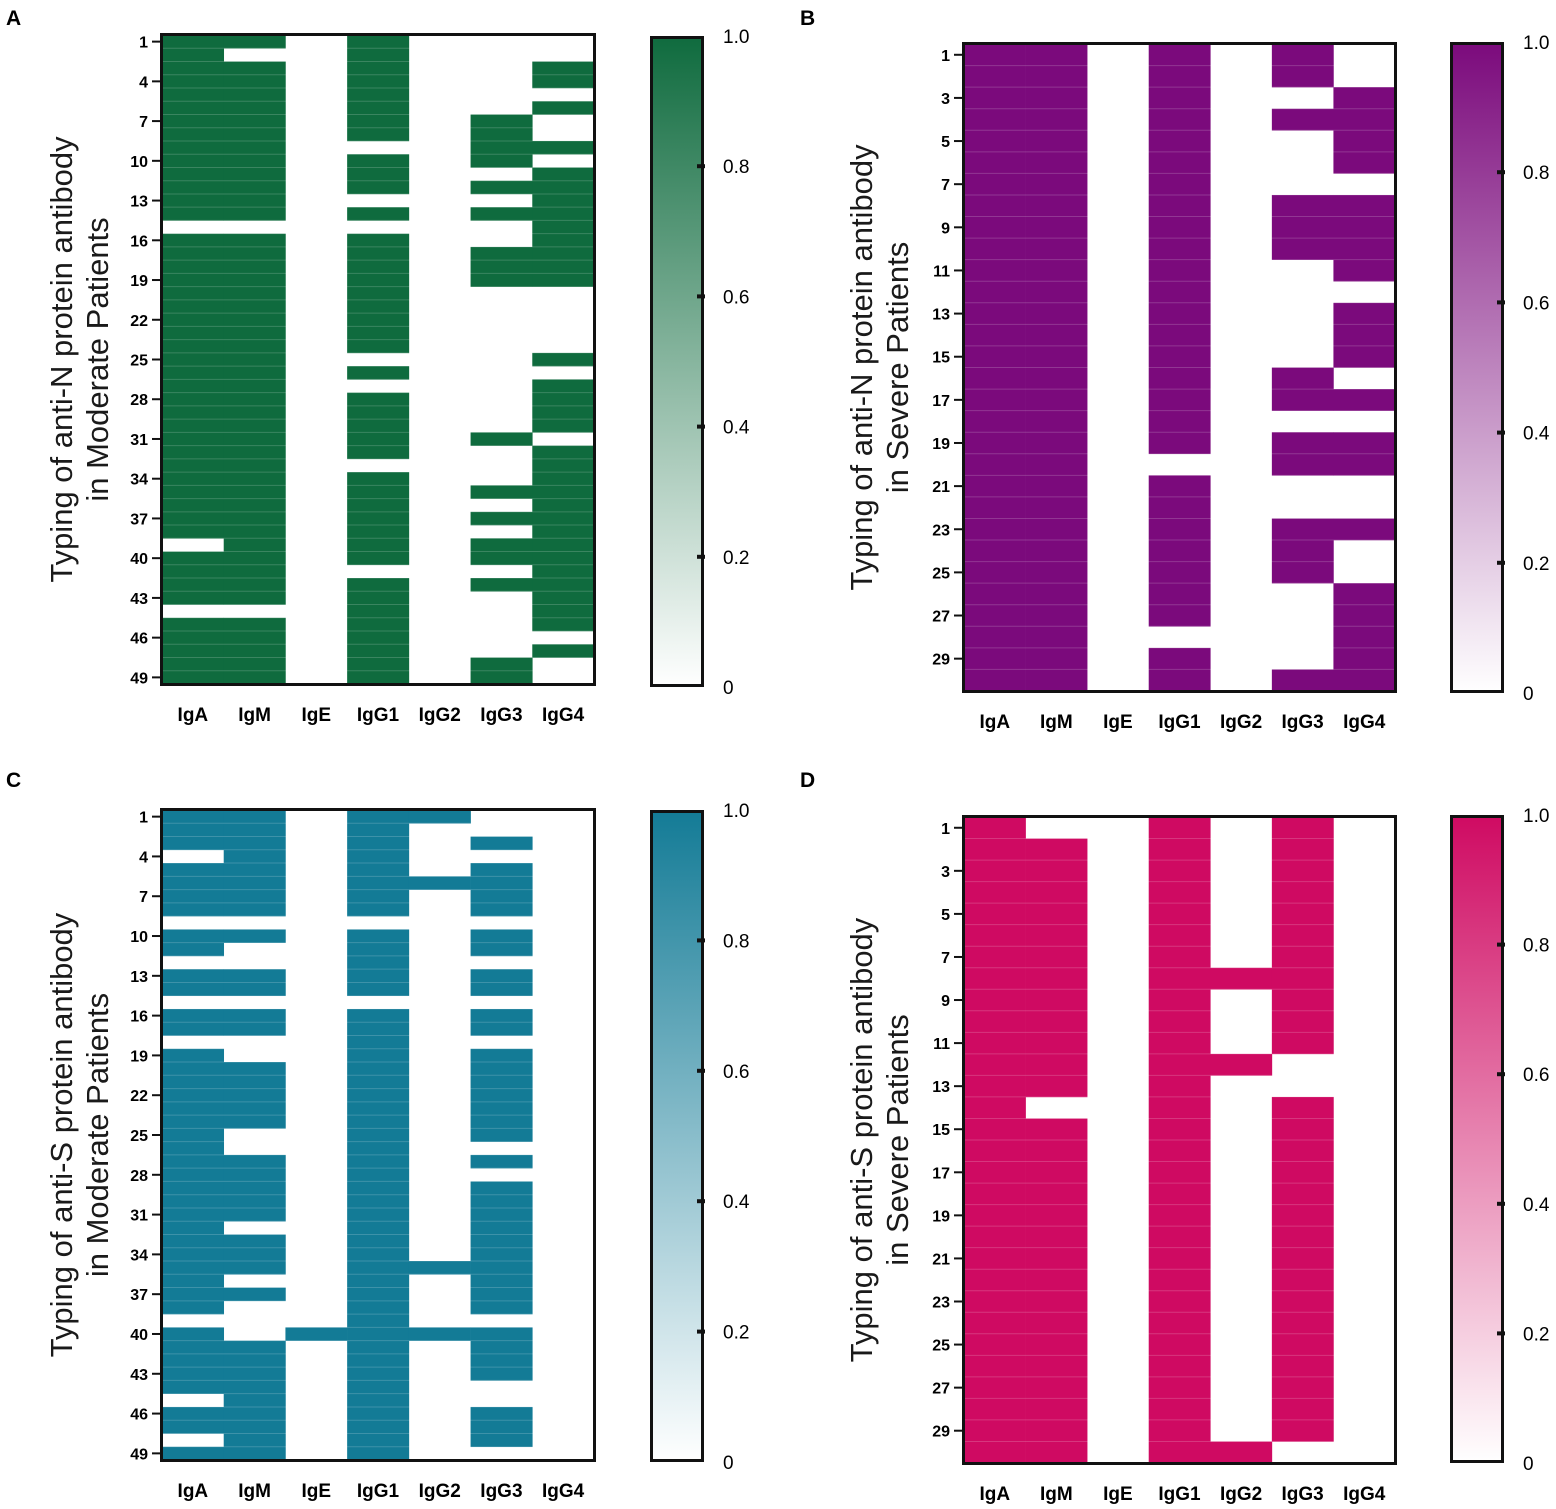 The width and height of the screenshot is (1556, 1509). What do you see at coordinates (1241, 1494) in the screenshot?
I see `x-tick-label-igg2: IgG2` at bounding box center [1241, 1494].